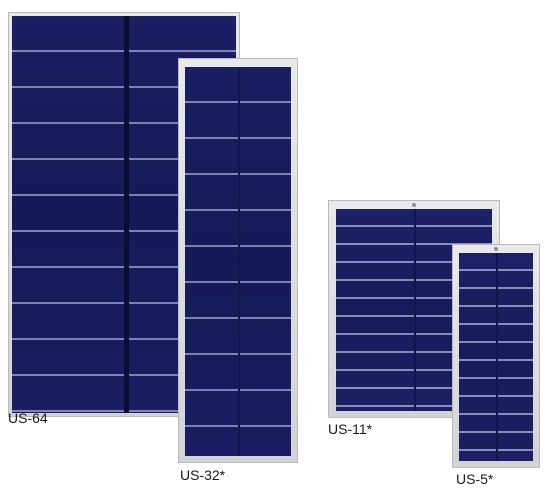  Describe the element at coordinates (475, 479) in the screenshot. I see `model-label-us-5: US-5*` at that location.